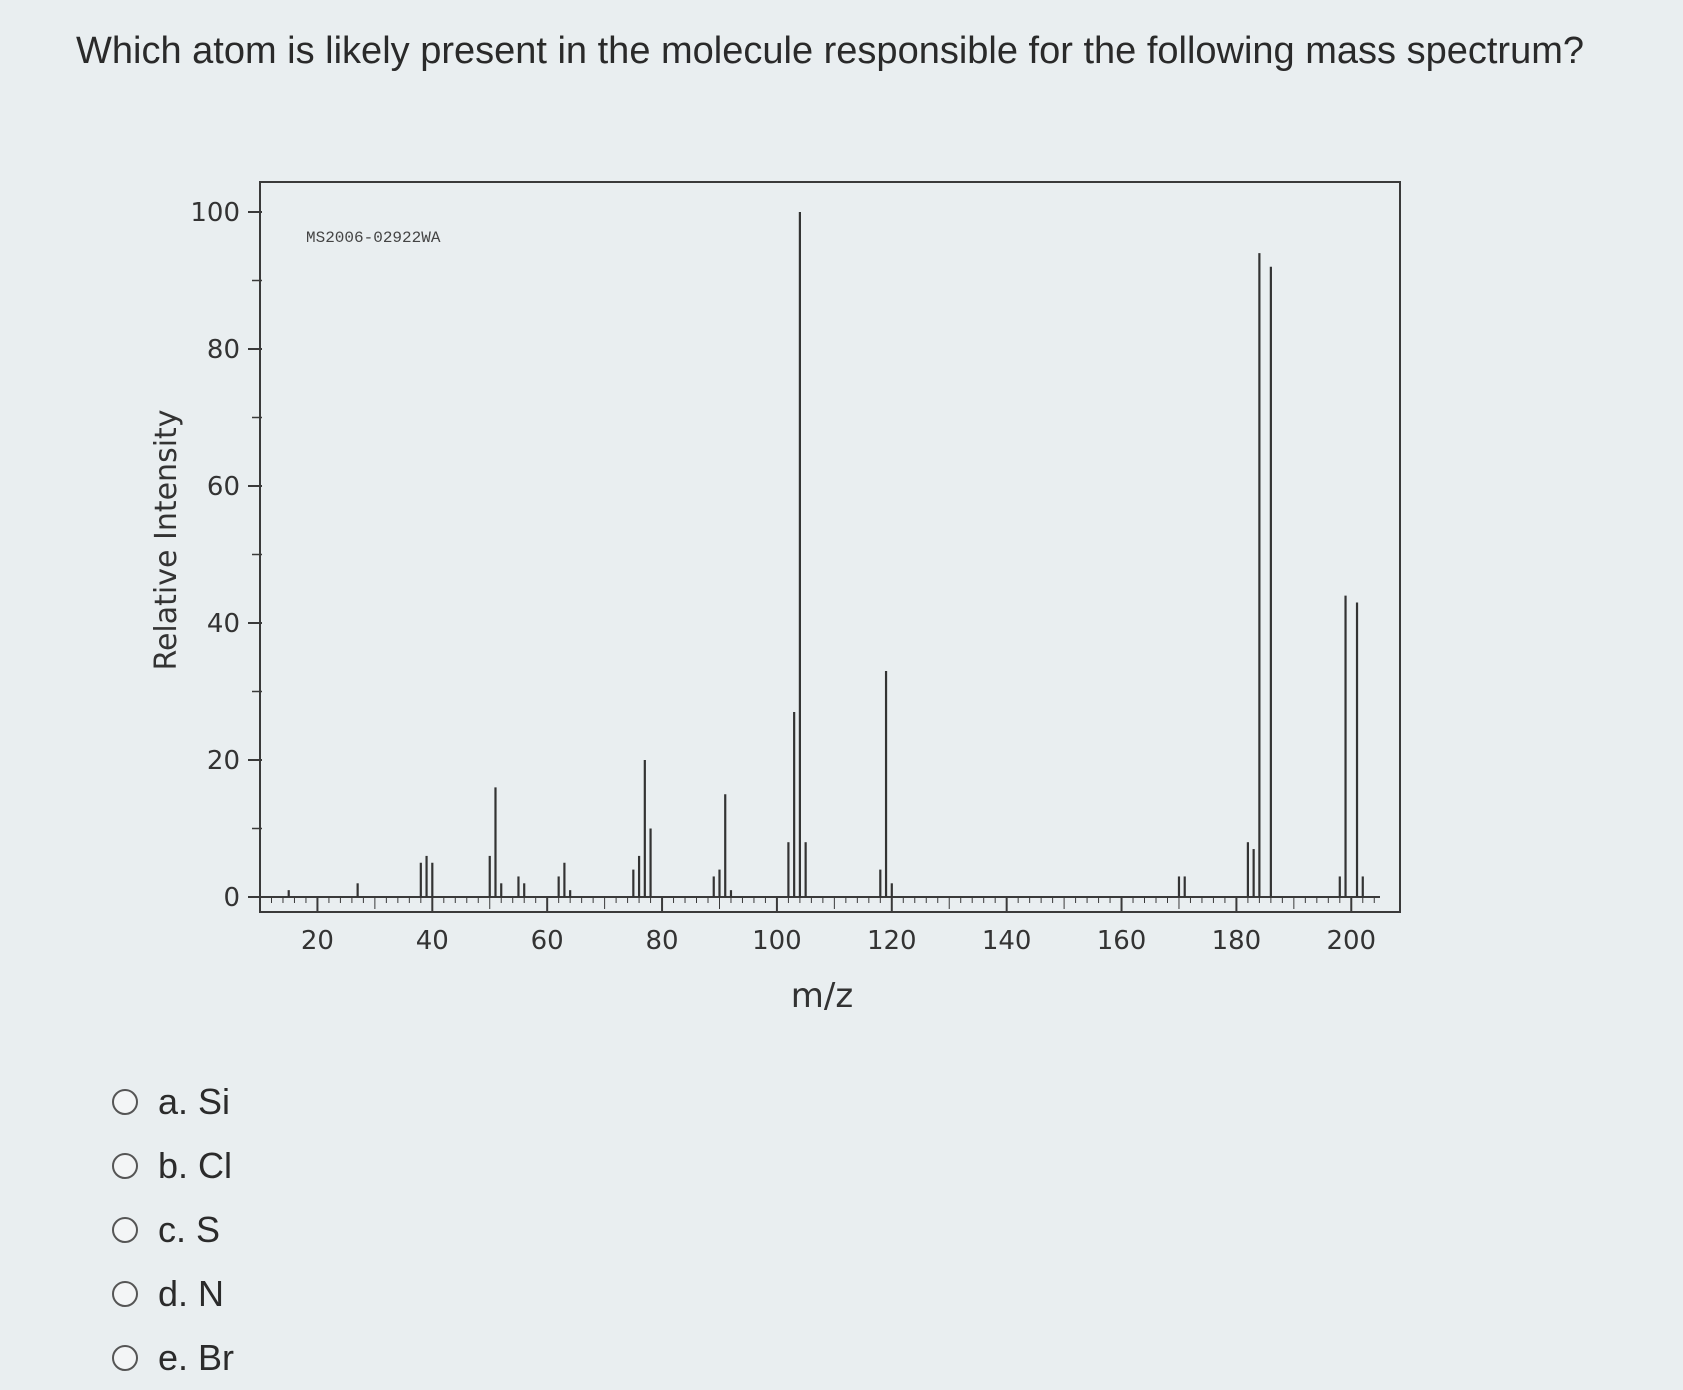 The width and height of the screenshot is (1683, 1390). I want to click on spectrum-id-annotation: MS2006-02922WA, so click(373, 238).